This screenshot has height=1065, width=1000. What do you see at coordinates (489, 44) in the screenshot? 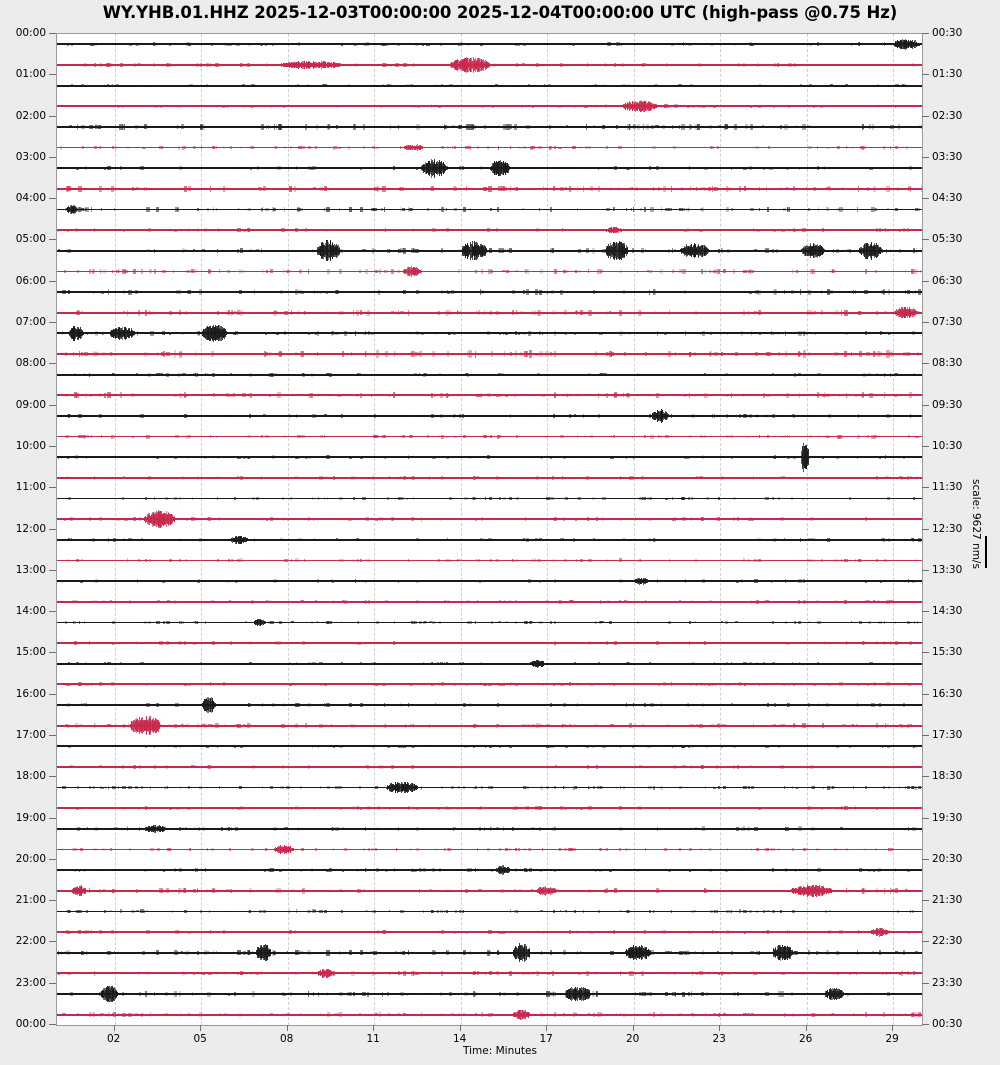
I see `trace-baseline` at bounding box center [489, 44].